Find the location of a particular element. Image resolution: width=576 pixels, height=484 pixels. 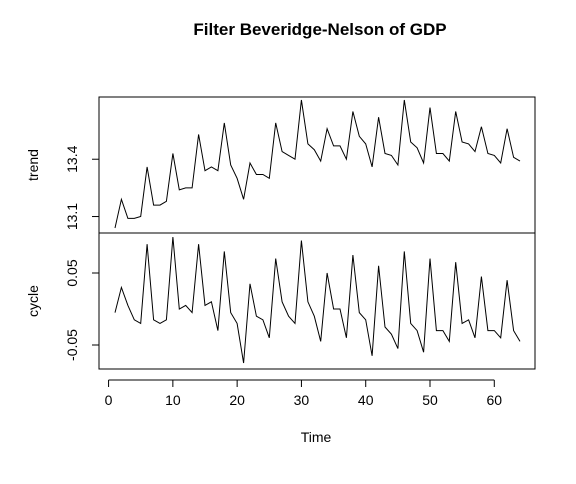

cycle-y-axis: -0.05 0.05 is located at coordinates (81, 310).